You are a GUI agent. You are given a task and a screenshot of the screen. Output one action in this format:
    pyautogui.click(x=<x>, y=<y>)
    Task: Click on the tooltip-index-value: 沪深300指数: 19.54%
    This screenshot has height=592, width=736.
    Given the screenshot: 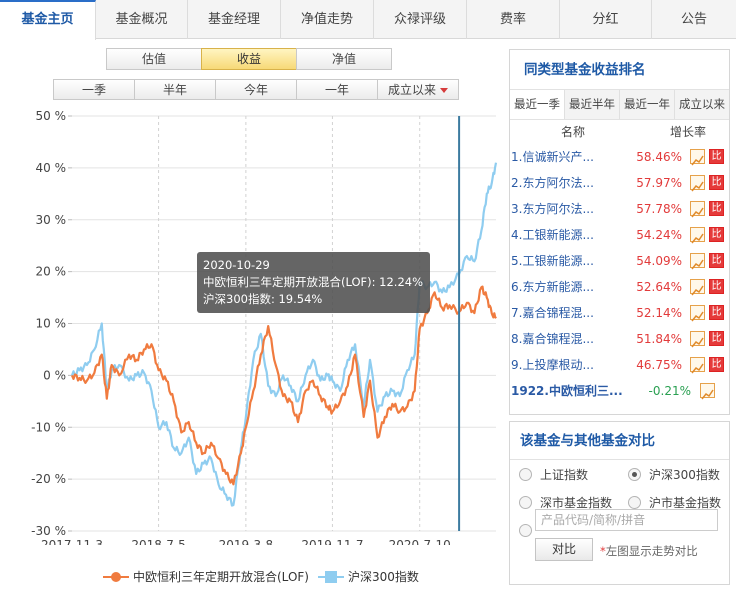 What is the action you would take?
    pyautogui.click(x=263, y=299)
    